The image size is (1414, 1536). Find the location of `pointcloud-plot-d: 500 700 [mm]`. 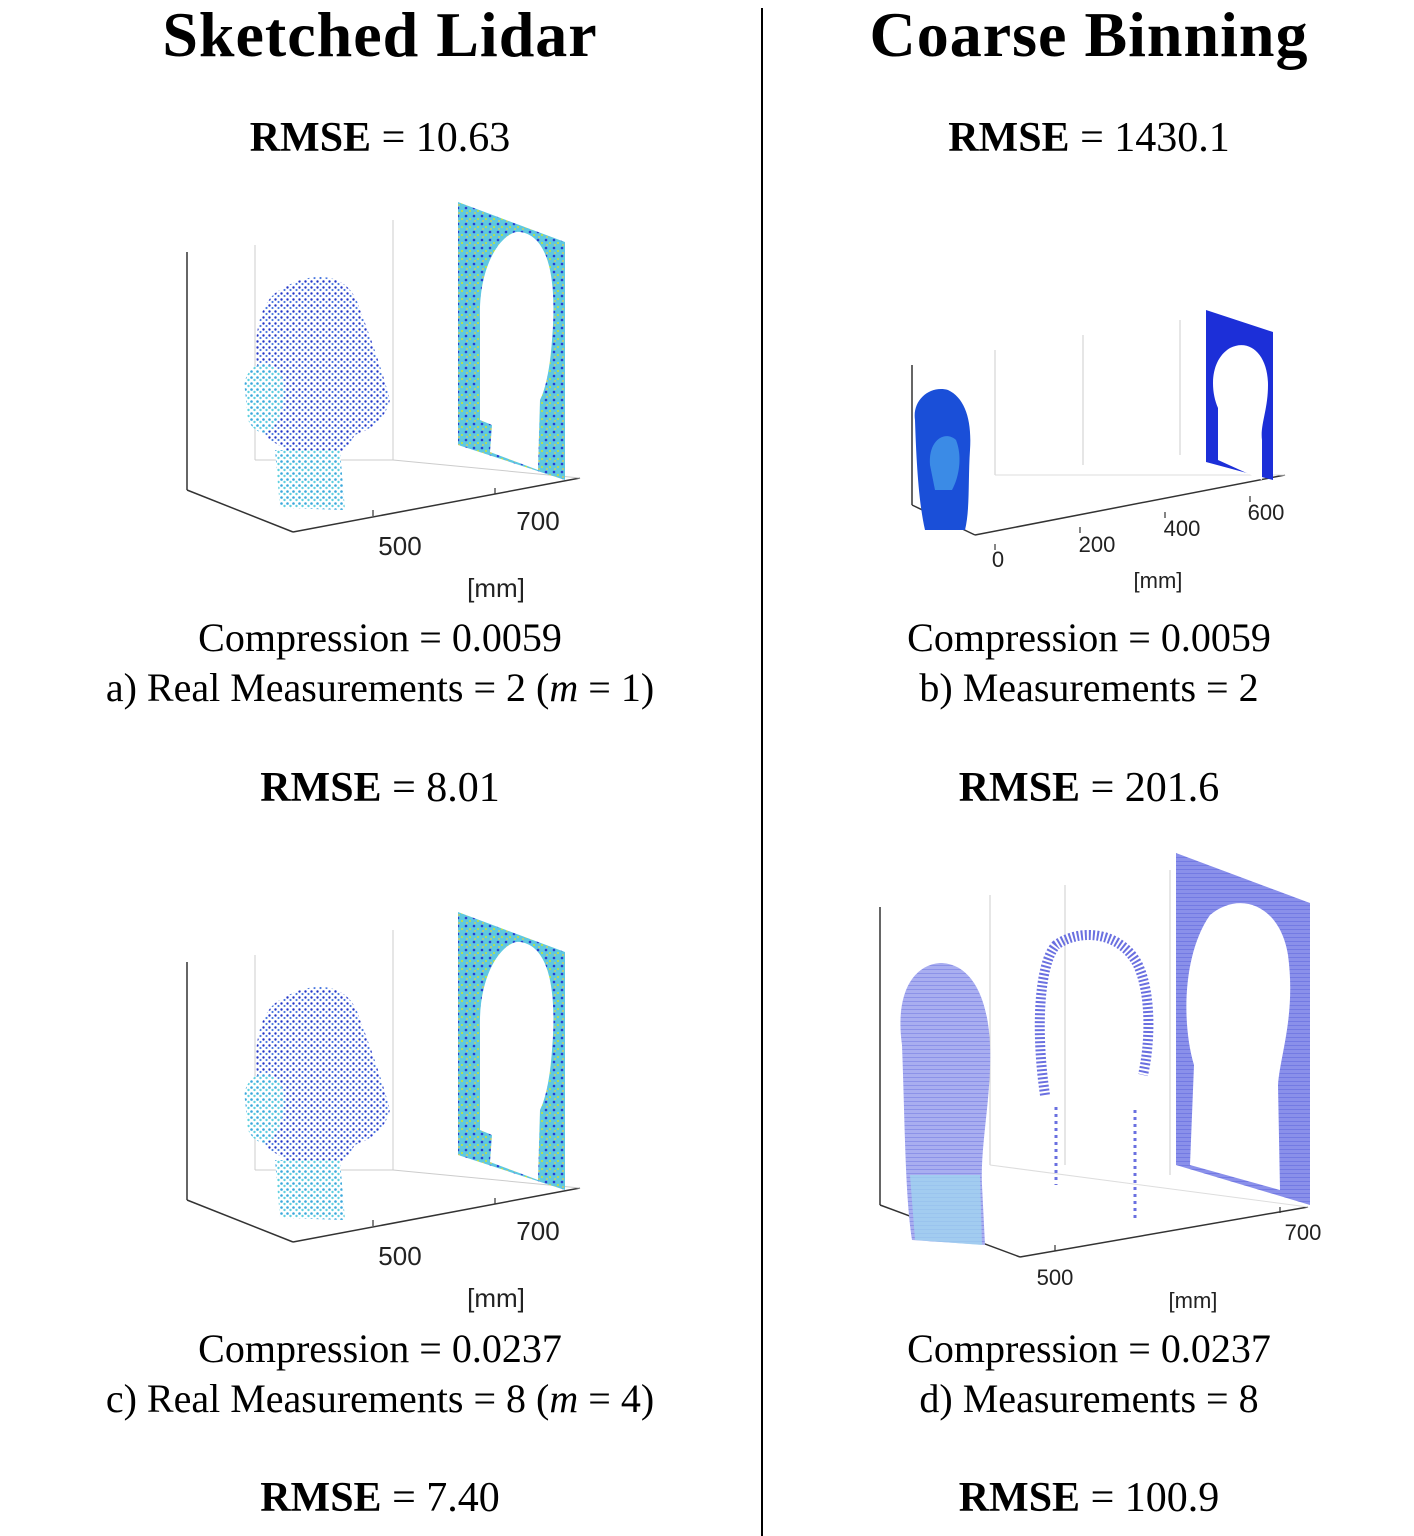

pointcloud-plot-d: 500 700 [mm] is located at coordinates (1095, 1085).